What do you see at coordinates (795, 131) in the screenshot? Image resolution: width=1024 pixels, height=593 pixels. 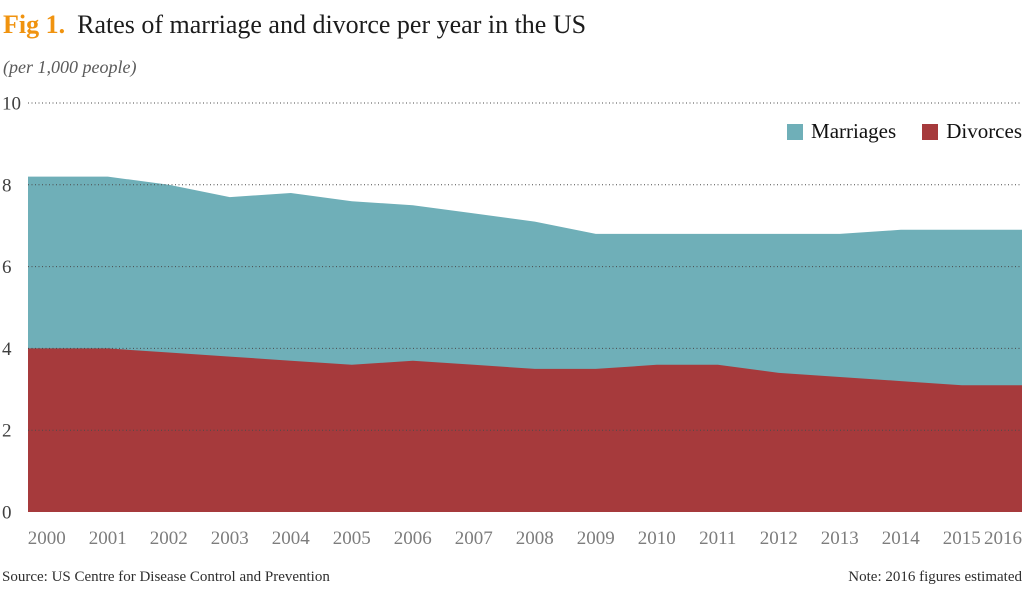 I see `marriages-swatch-icon` at bounding box center [795, 131].